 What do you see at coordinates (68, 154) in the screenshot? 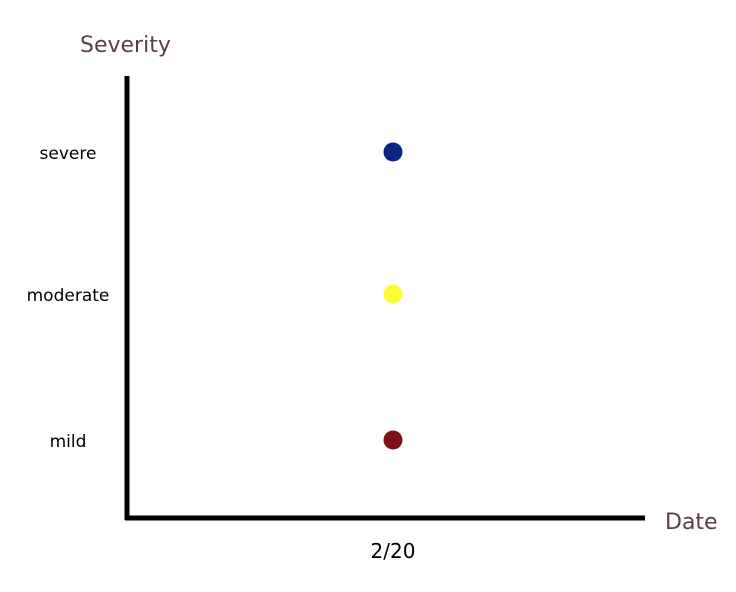
I see `y-tick-label-severe: severe` at bounding box center [68, 154].